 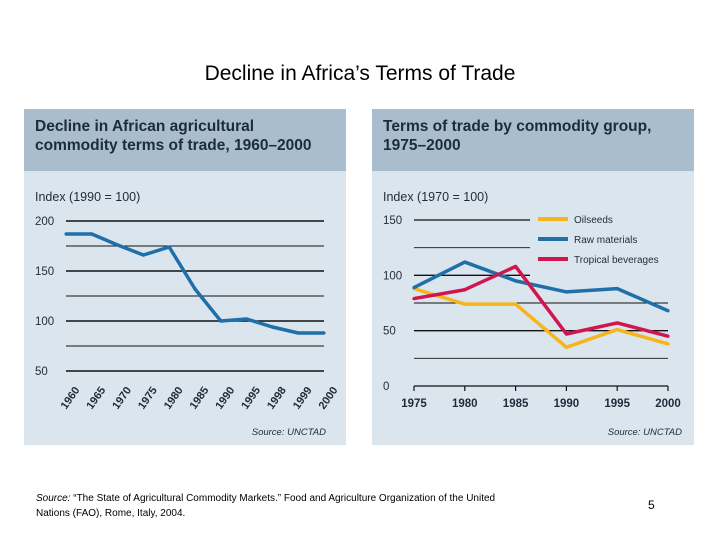 What do you see at coordinates (386, 387) in the screenshot?
I see `y-tick-label: 0` at bounding box center [386, 387].